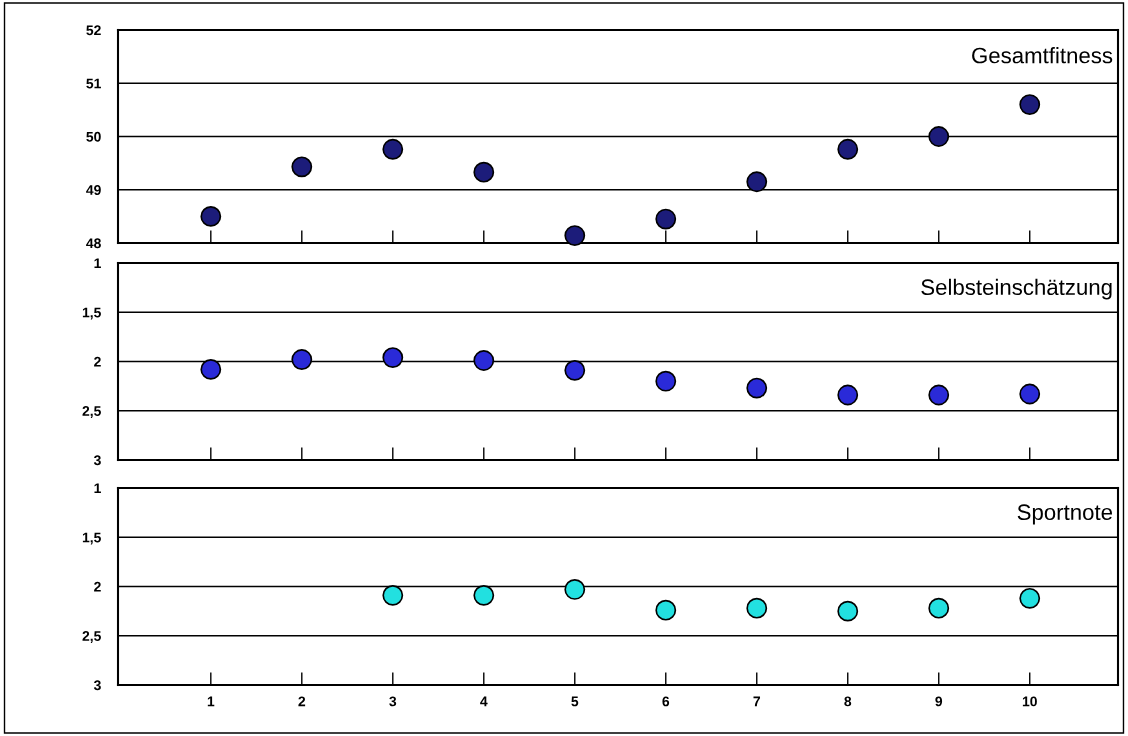 Image resolution: width=1128 pixels, height=736 pixels. What do you see at coordinates (666, 701) in the screenshot?
I see `x-tick-label: 6` at bounding box center [666, 701].